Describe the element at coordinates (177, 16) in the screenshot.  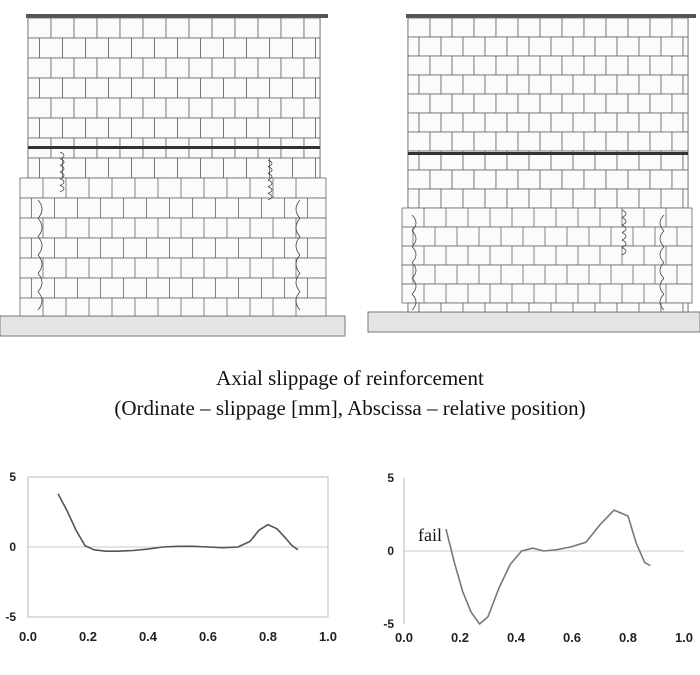
I see `loading-plate` at that location.